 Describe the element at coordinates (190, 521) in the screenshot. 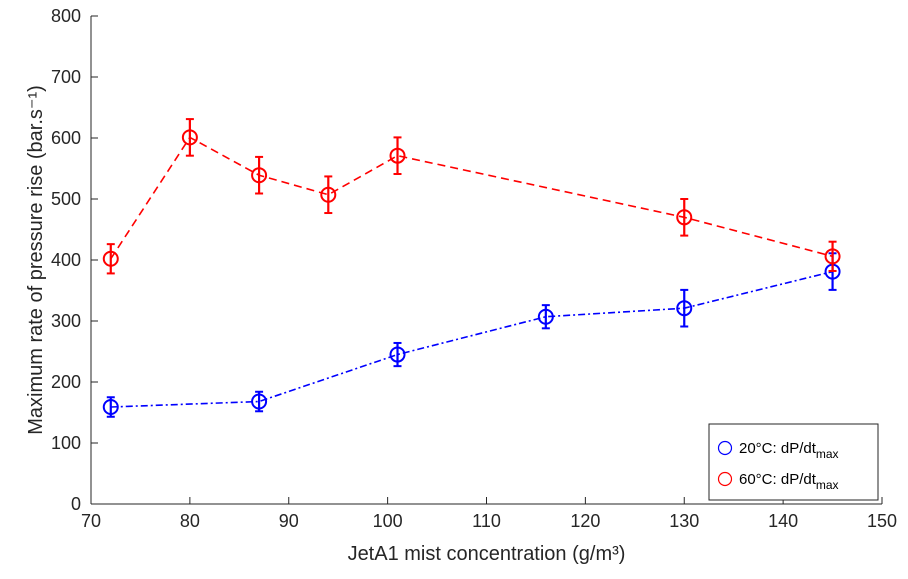

I see `x-tick-label: 80` at that location.